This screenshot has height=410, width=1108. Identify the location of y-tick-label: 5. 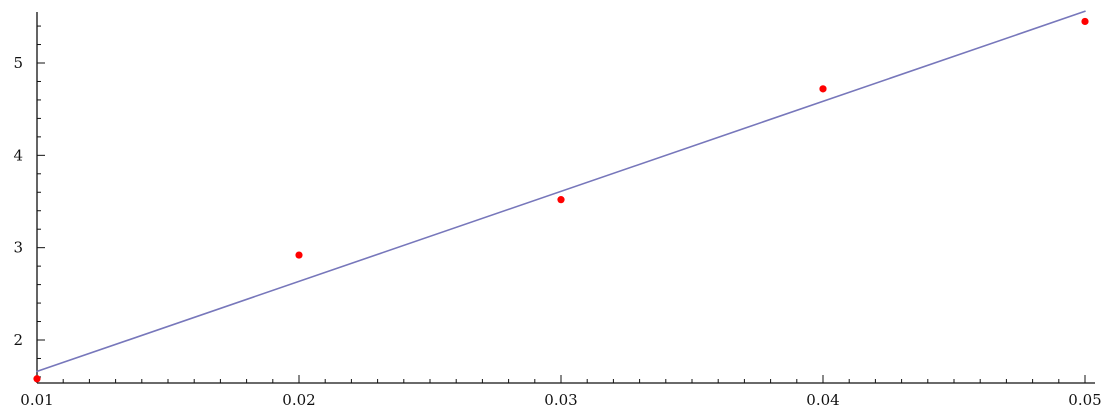
(18, 63).